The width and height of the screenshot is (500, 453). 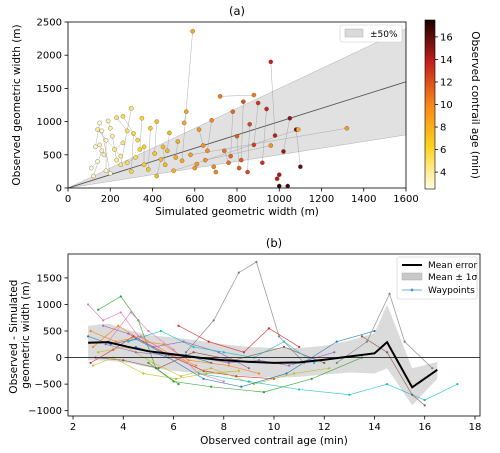 What do you see at coordinates (424, 427) in the screenshot?
I see `panel-b-x-tick-label: 16` at bounding box center [424, 427].